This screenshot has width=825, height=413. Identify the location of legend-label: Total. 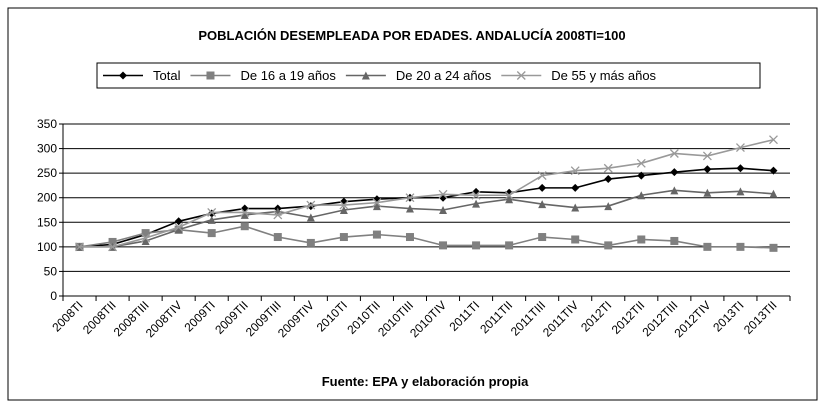
(167, 75).